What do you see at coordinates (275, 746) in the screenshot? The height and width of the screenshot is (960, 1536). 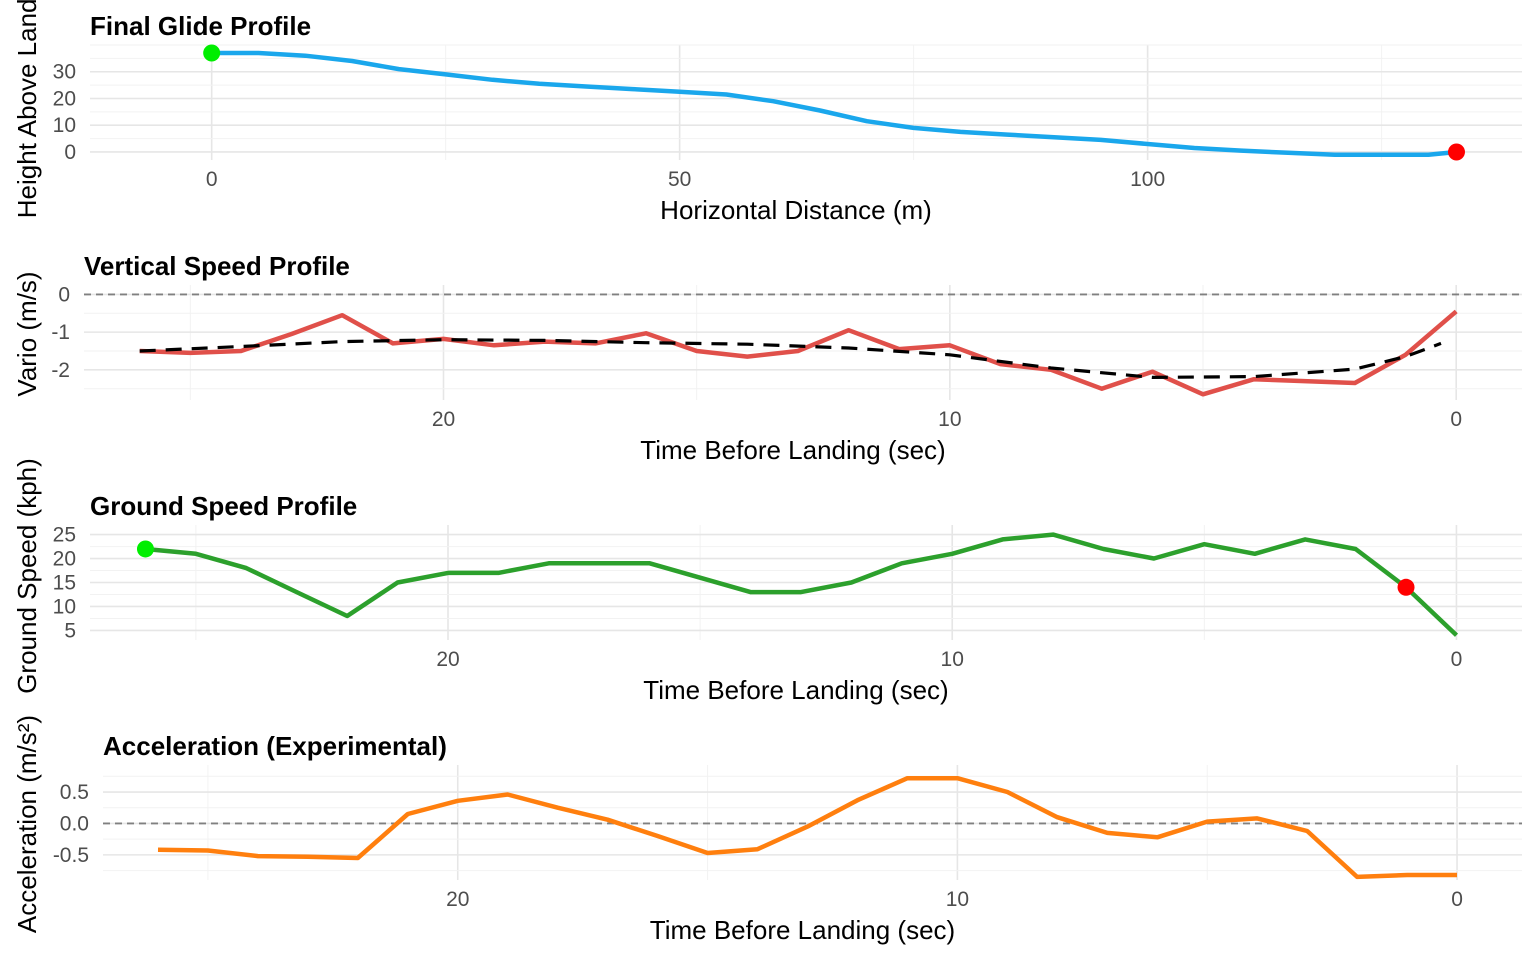 I see `panel-title: Acceleration (Experimental)` at bounding box center [275, 746].